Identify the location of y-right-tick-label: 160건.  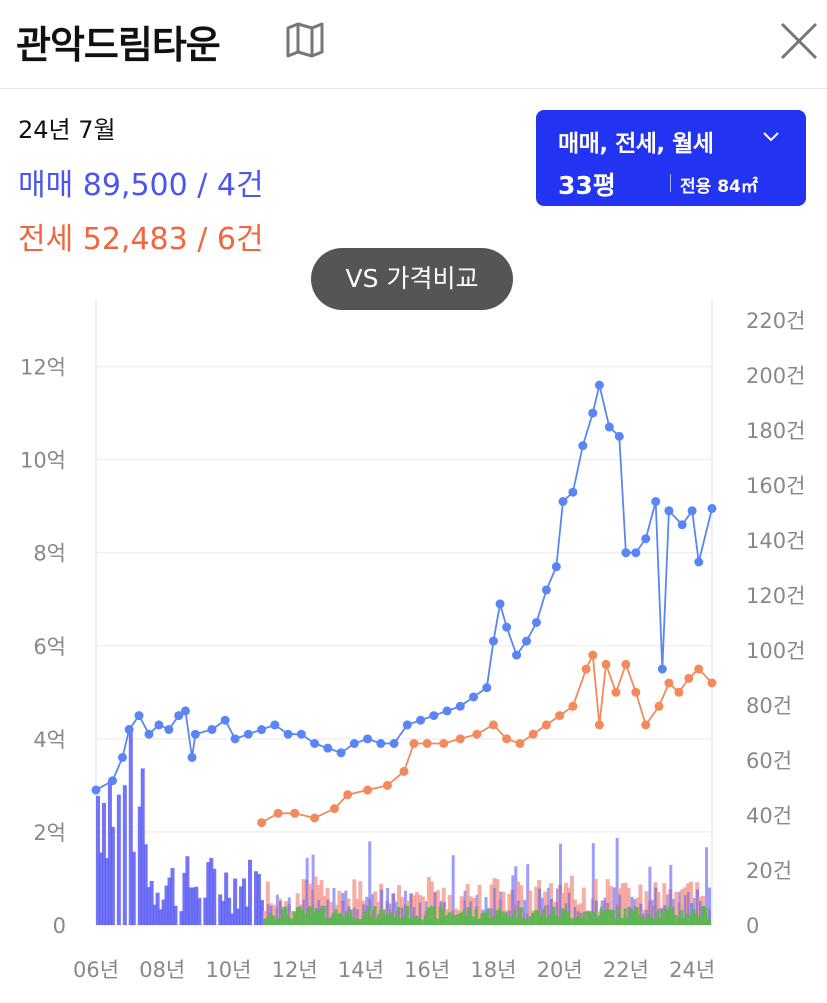
(775, 486).